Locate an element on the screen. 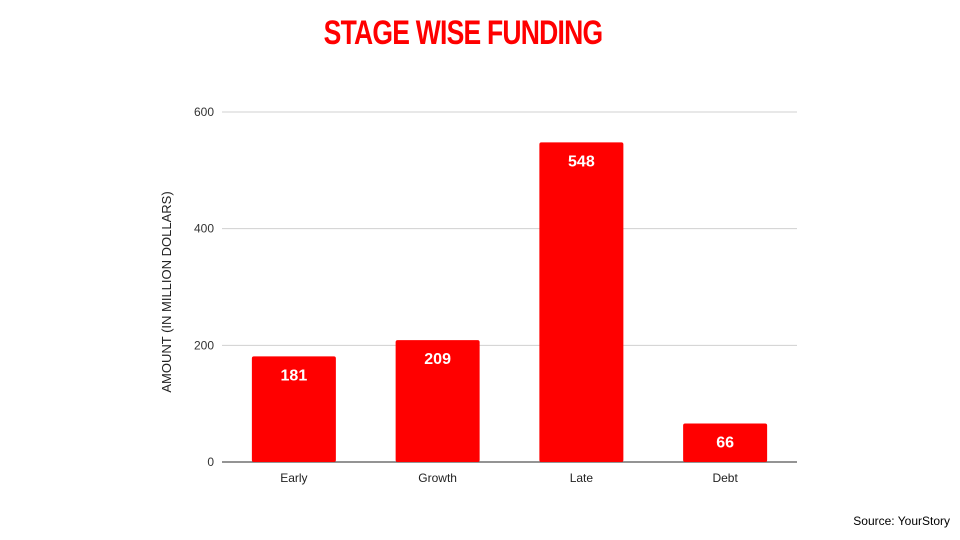  y-tick-label: 200 is located at coordinates (204, 345).